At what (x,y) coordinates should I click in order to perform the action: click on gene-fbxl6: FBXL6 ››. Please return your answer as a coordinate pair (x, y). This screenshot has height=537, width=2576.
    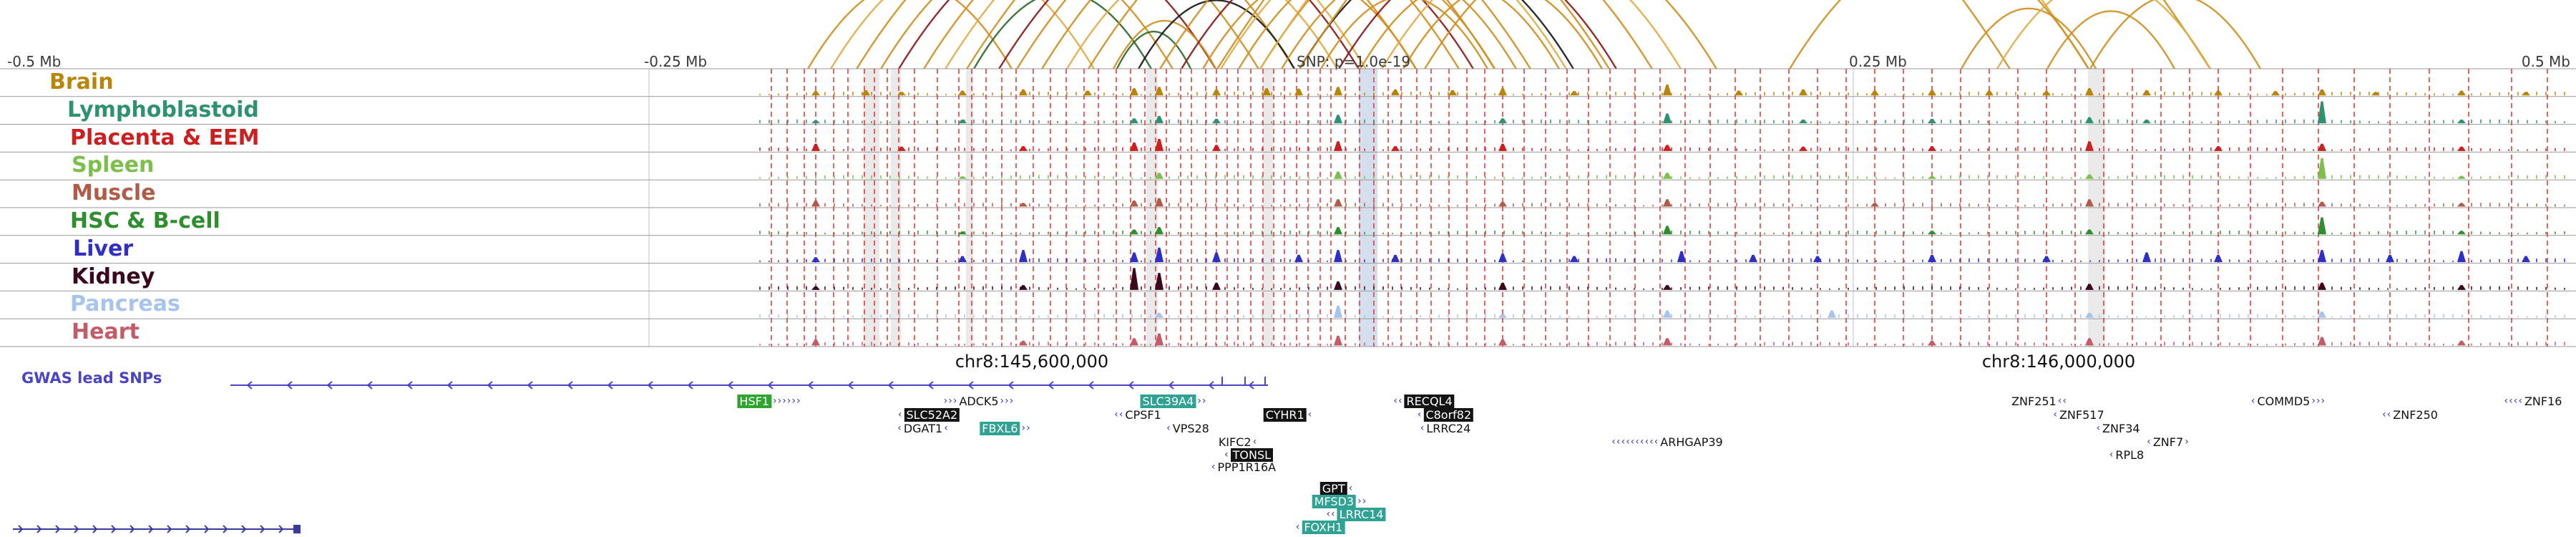
    Looking at the image, I should click on (1005, 428).